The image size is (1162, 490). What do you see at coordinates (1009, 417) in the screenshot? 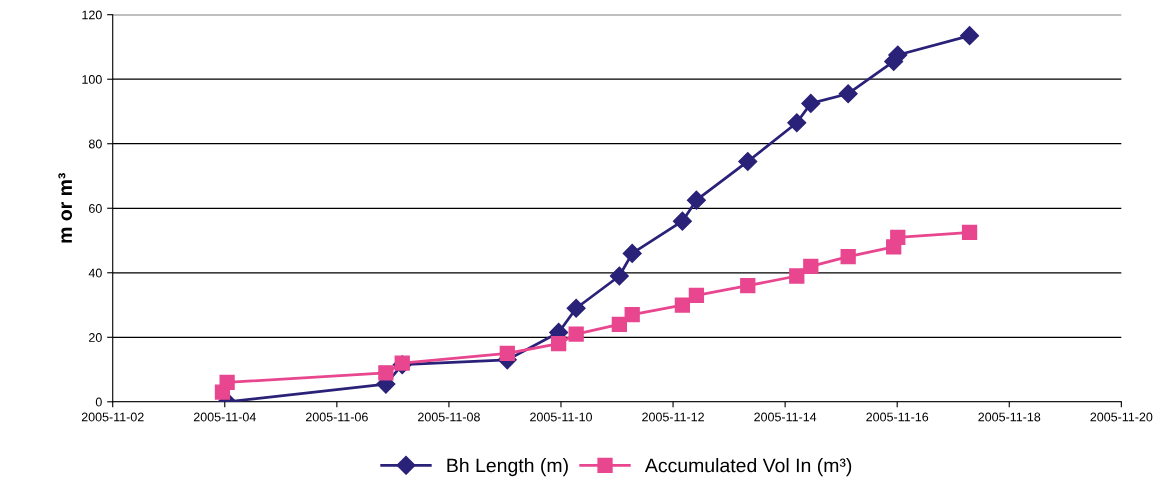
I see `x-tick-label: 2005-11-18` at bounding box center [1009, 417].